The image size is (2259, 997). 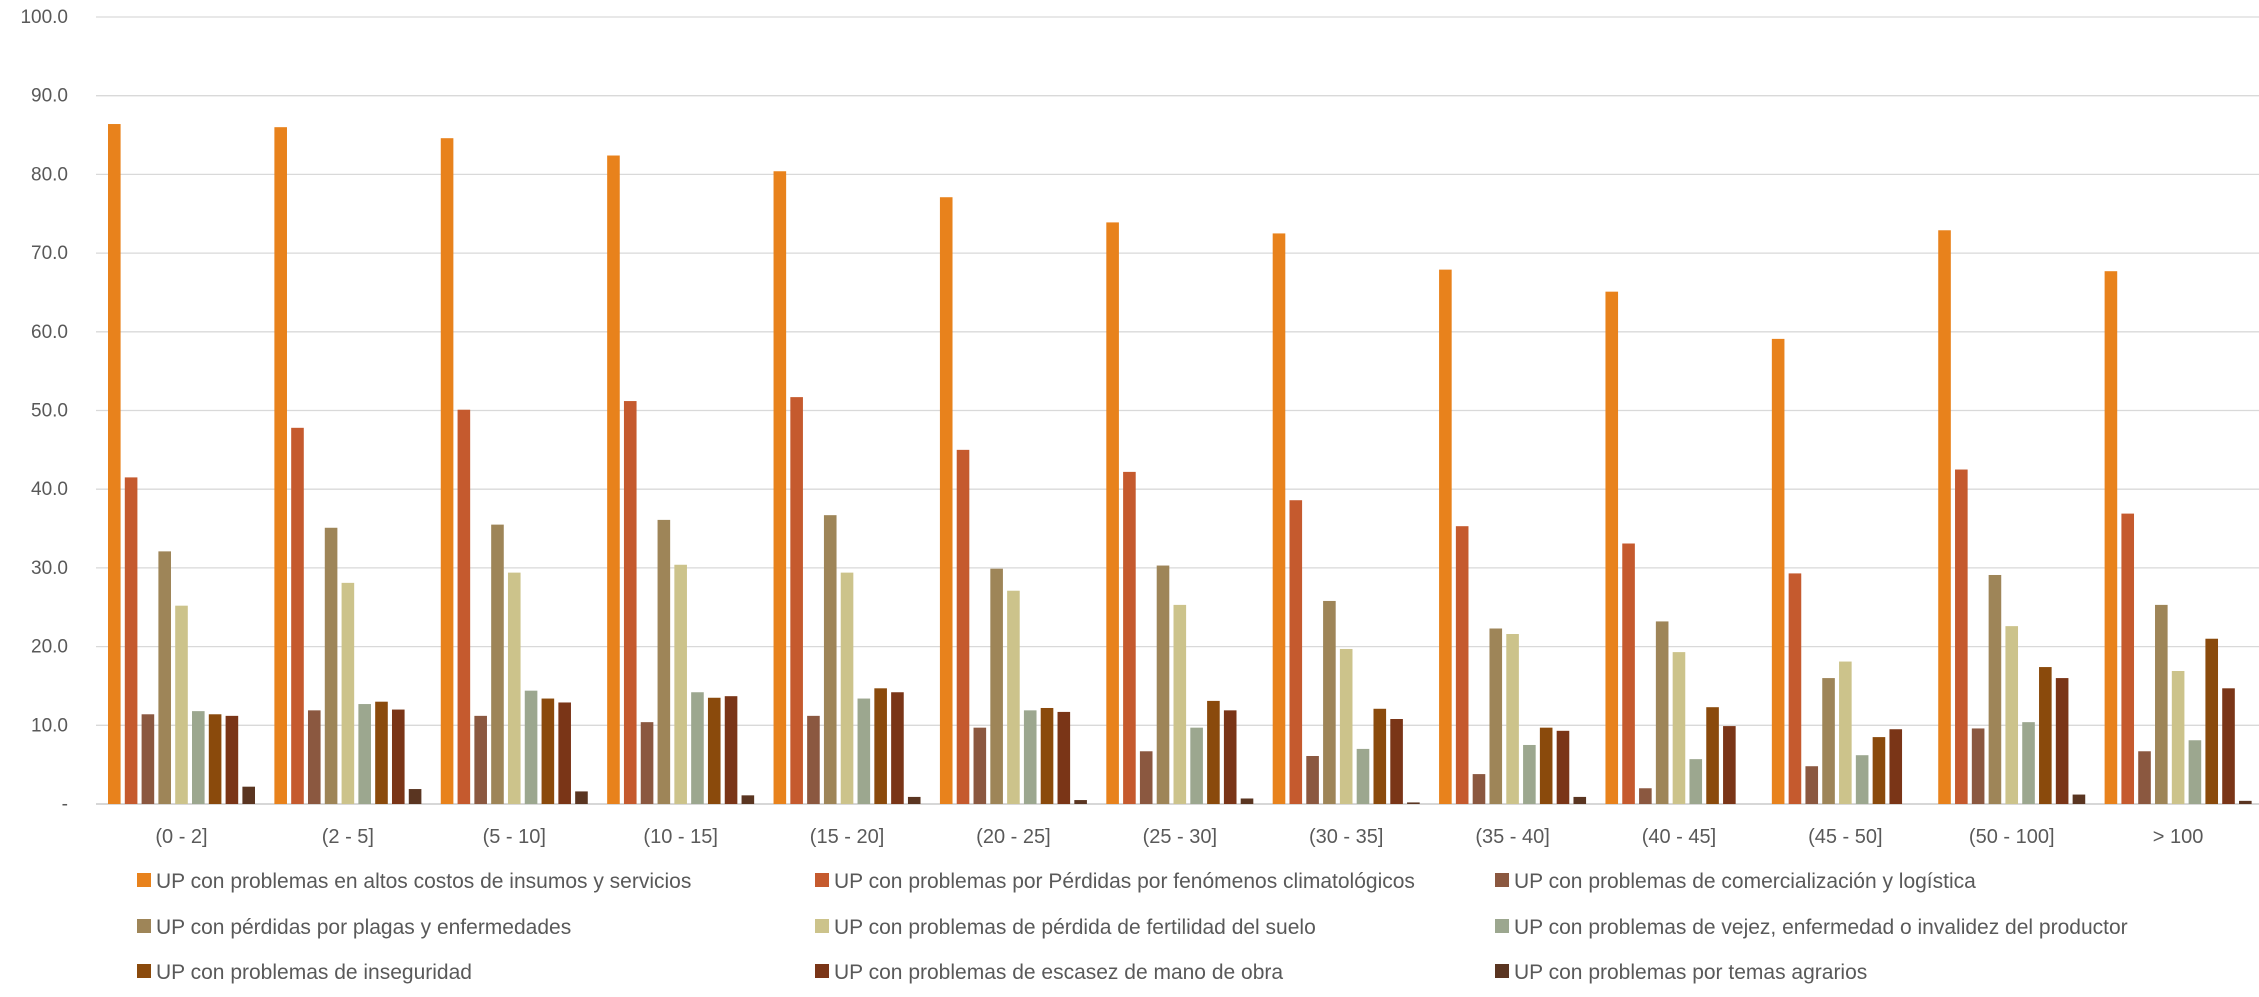 I want to click on y-tick-label: 80.0, so click(x=49, y=174).